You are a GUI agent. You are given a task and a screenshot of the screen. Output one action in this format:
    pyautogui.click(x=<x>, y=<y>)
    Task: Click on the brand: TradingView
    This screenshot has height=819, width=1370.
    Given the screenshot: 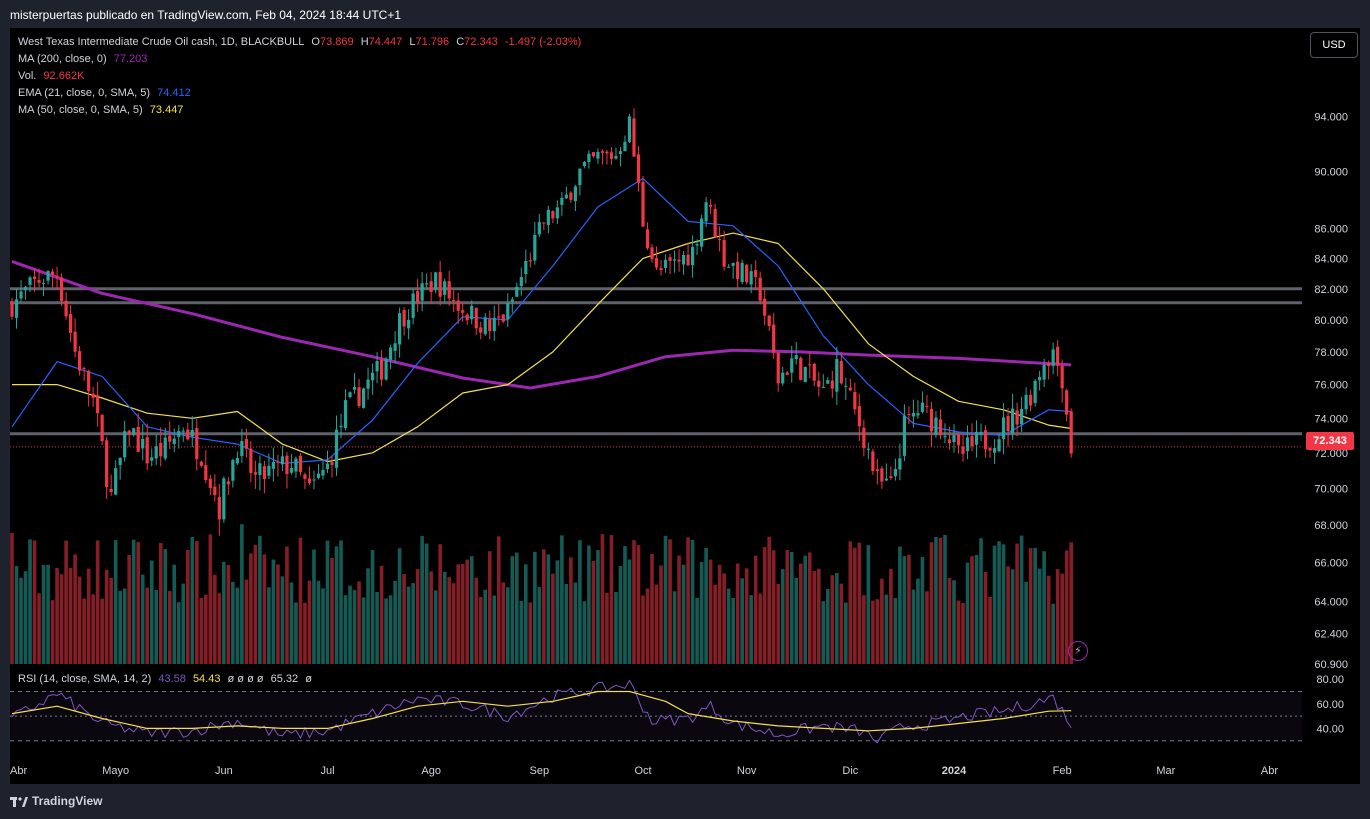 What is the action you would take?
    pyautogui.click(x=56, y=801)
    